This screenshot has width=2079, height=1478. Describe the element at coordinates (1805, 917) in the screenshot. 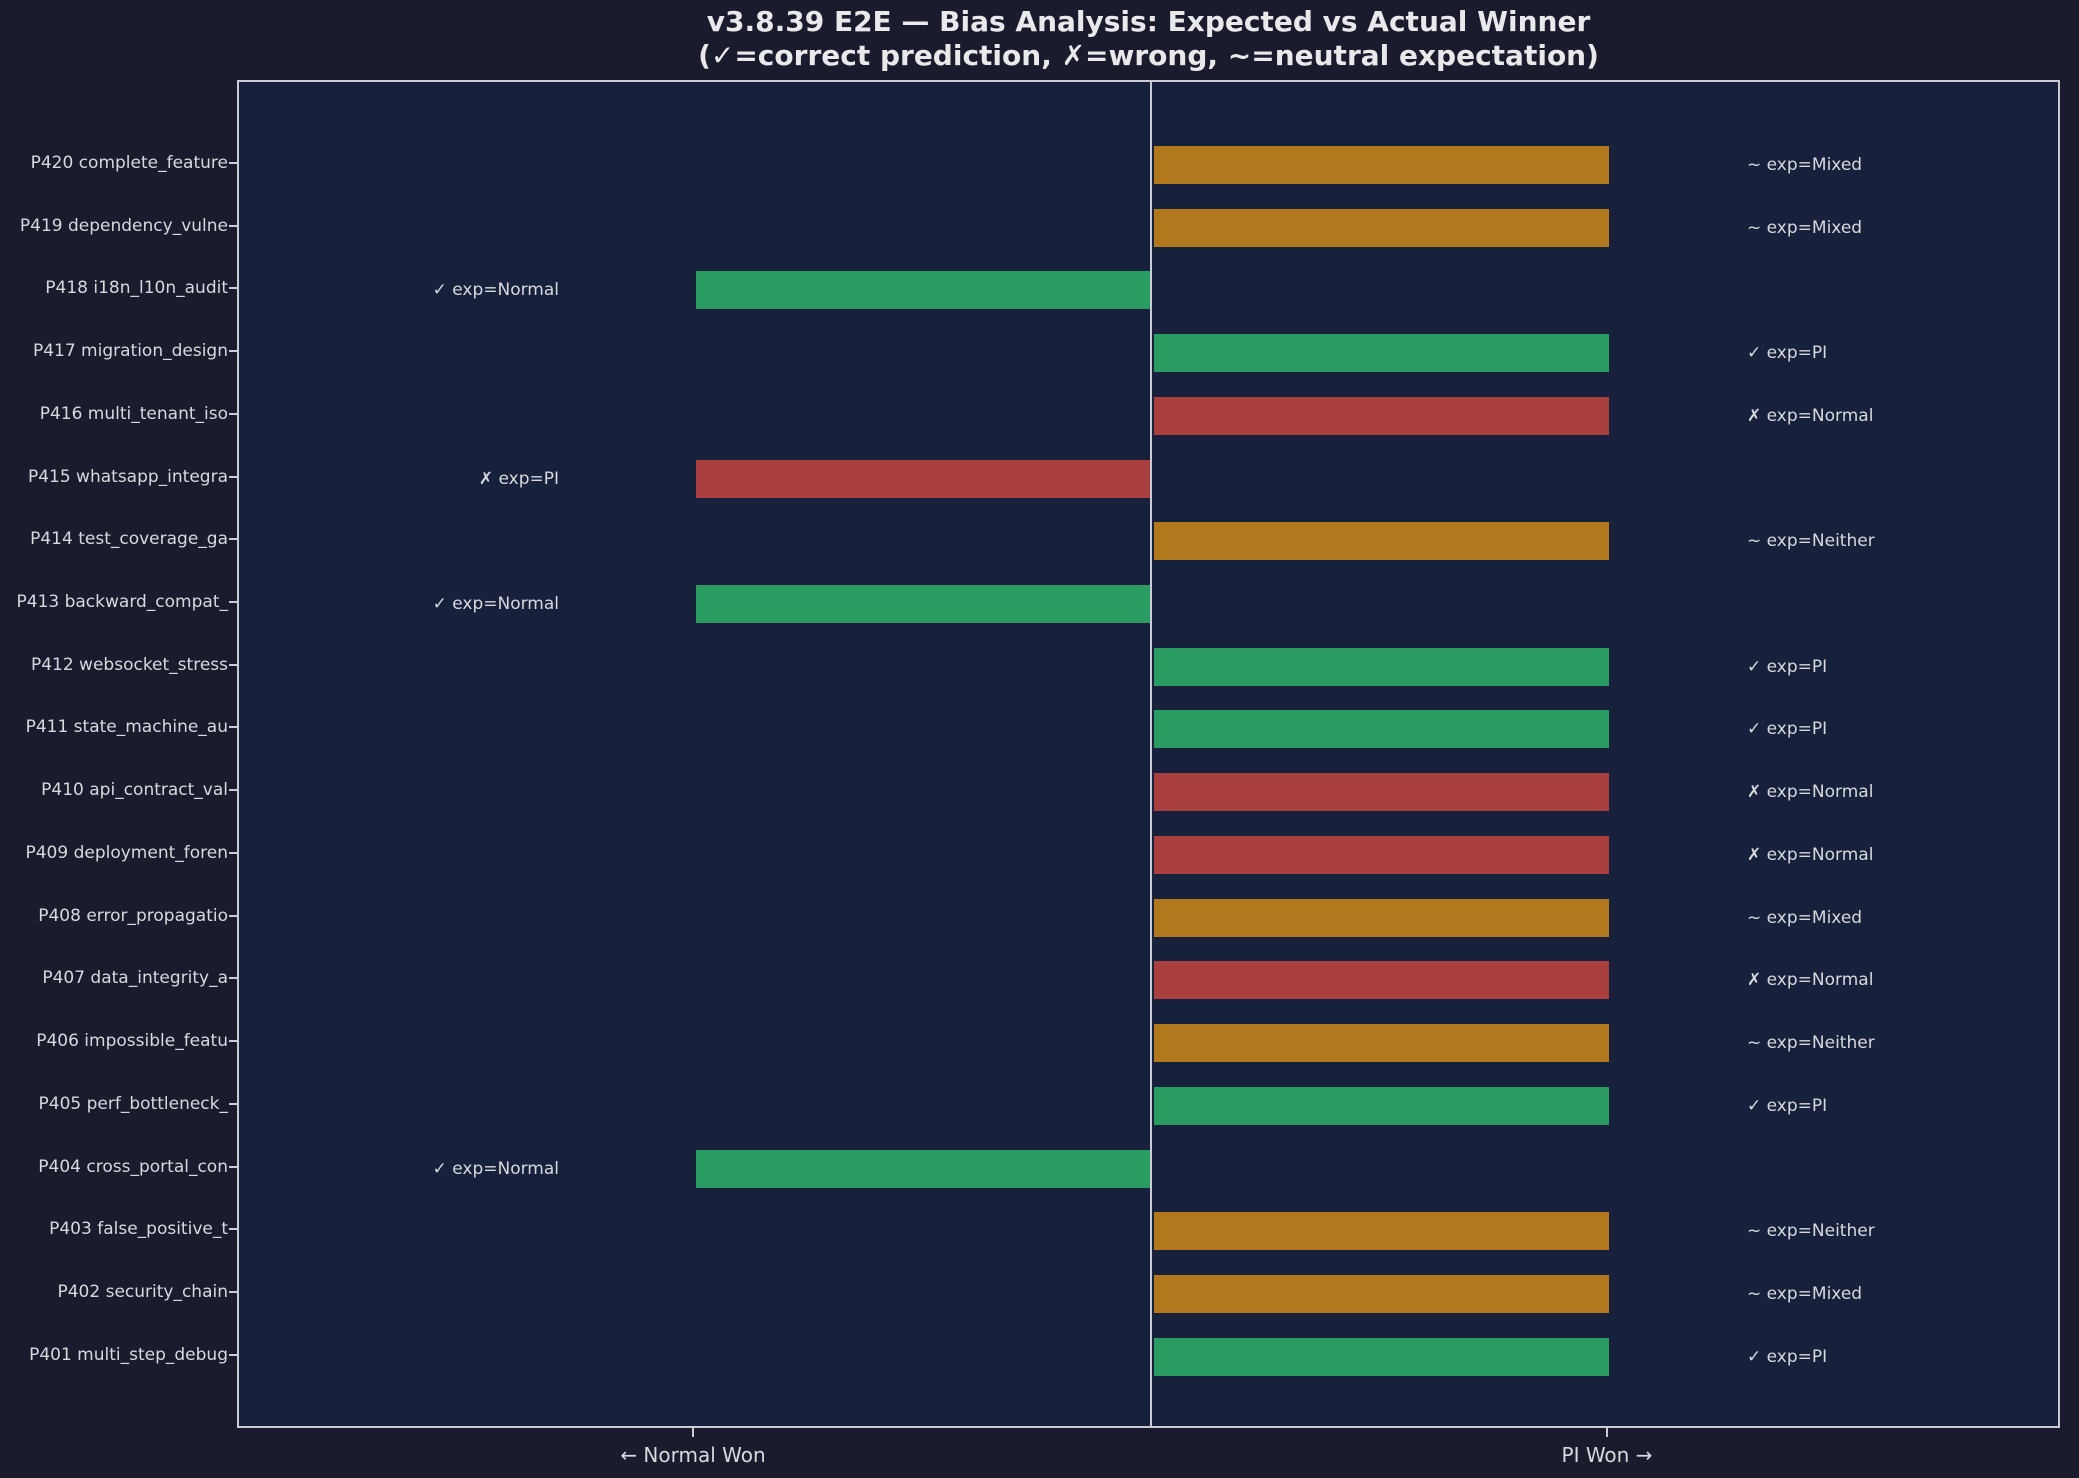

I see `annotation-p408: ~ exp=Mixed` at that location.